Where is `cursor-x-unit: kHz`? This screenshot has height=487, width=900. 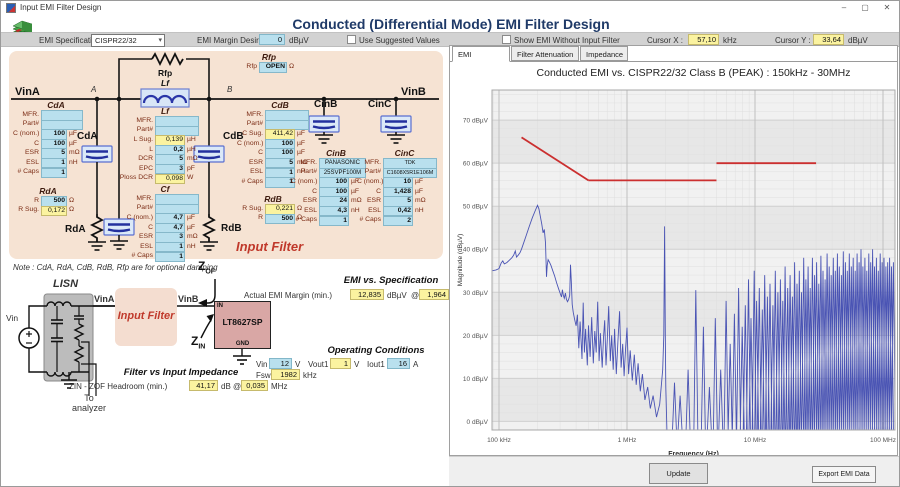 cursor-x-unit: kHz is located at coordinates (730, 40).